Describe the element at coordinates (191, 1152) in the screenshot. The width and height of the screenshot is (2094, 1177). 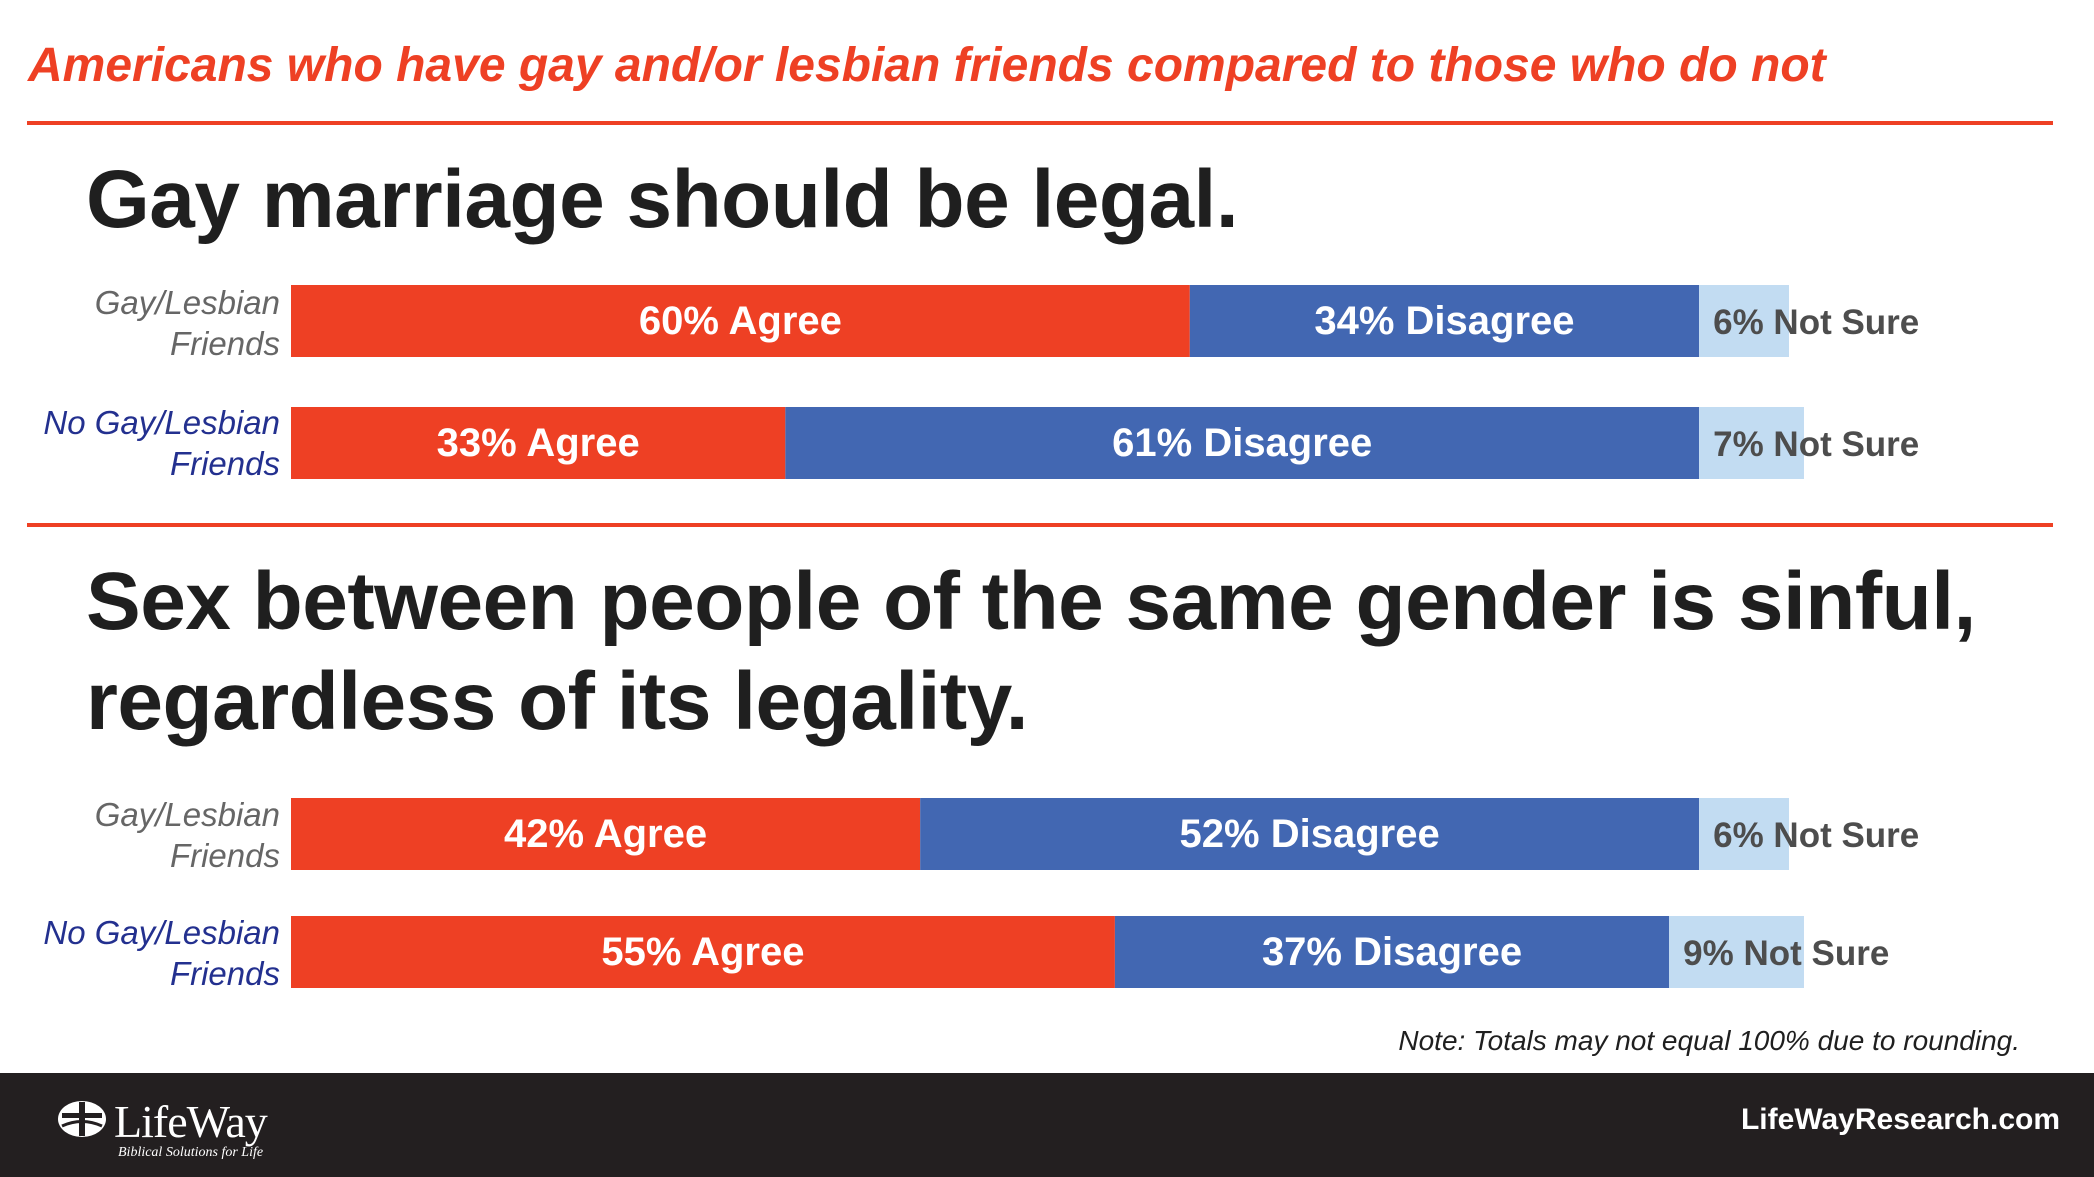
I see `logo-tagline: Biblical Solutions for Life` at that location.